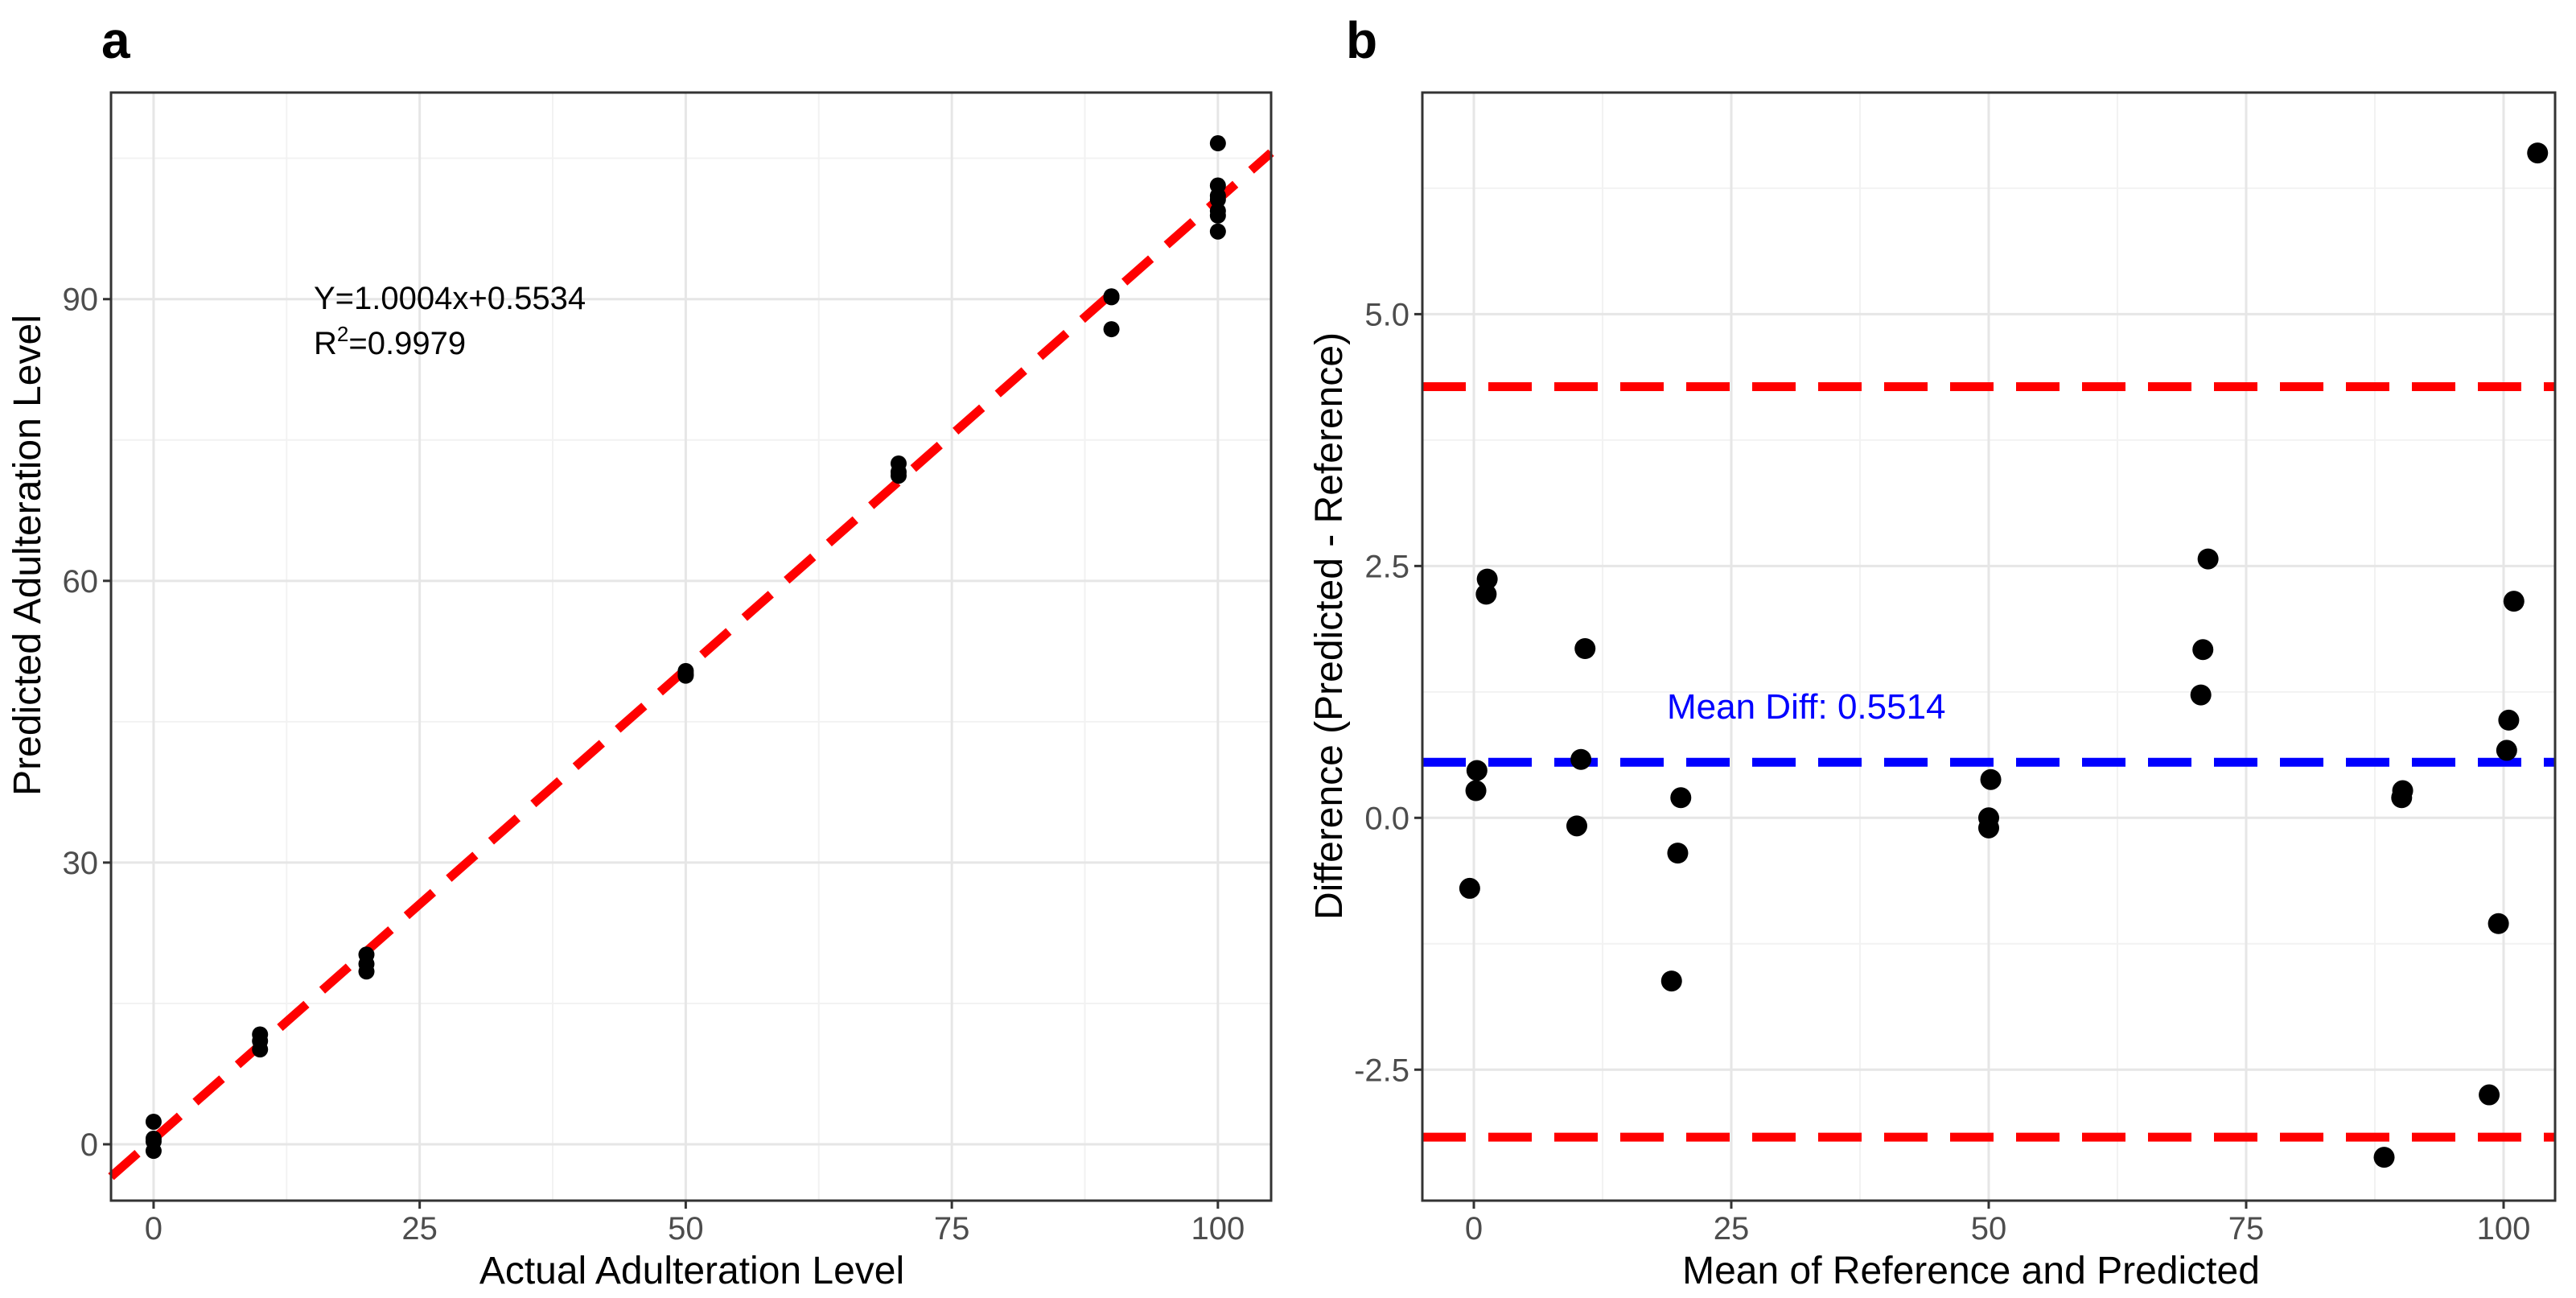 Image resolution: width=2576 pixels, height=1298 pixels. What do you see at coordinates (87, 722) in the screenshot?
I see `panel-a-y-ticks: 0 30 60 90` at bounding box center [87, 722].